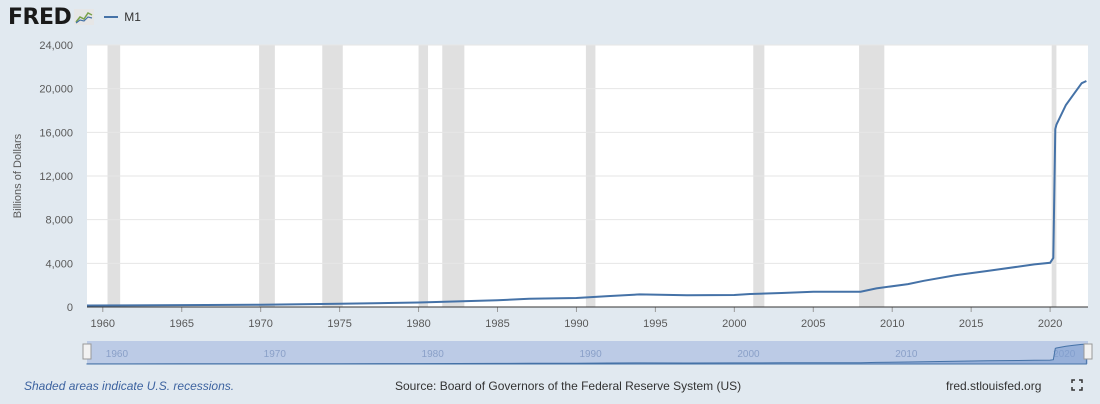 The height and width of the screenshot is (404, 1100). I want to click on legend: M1, so click(122, 17).